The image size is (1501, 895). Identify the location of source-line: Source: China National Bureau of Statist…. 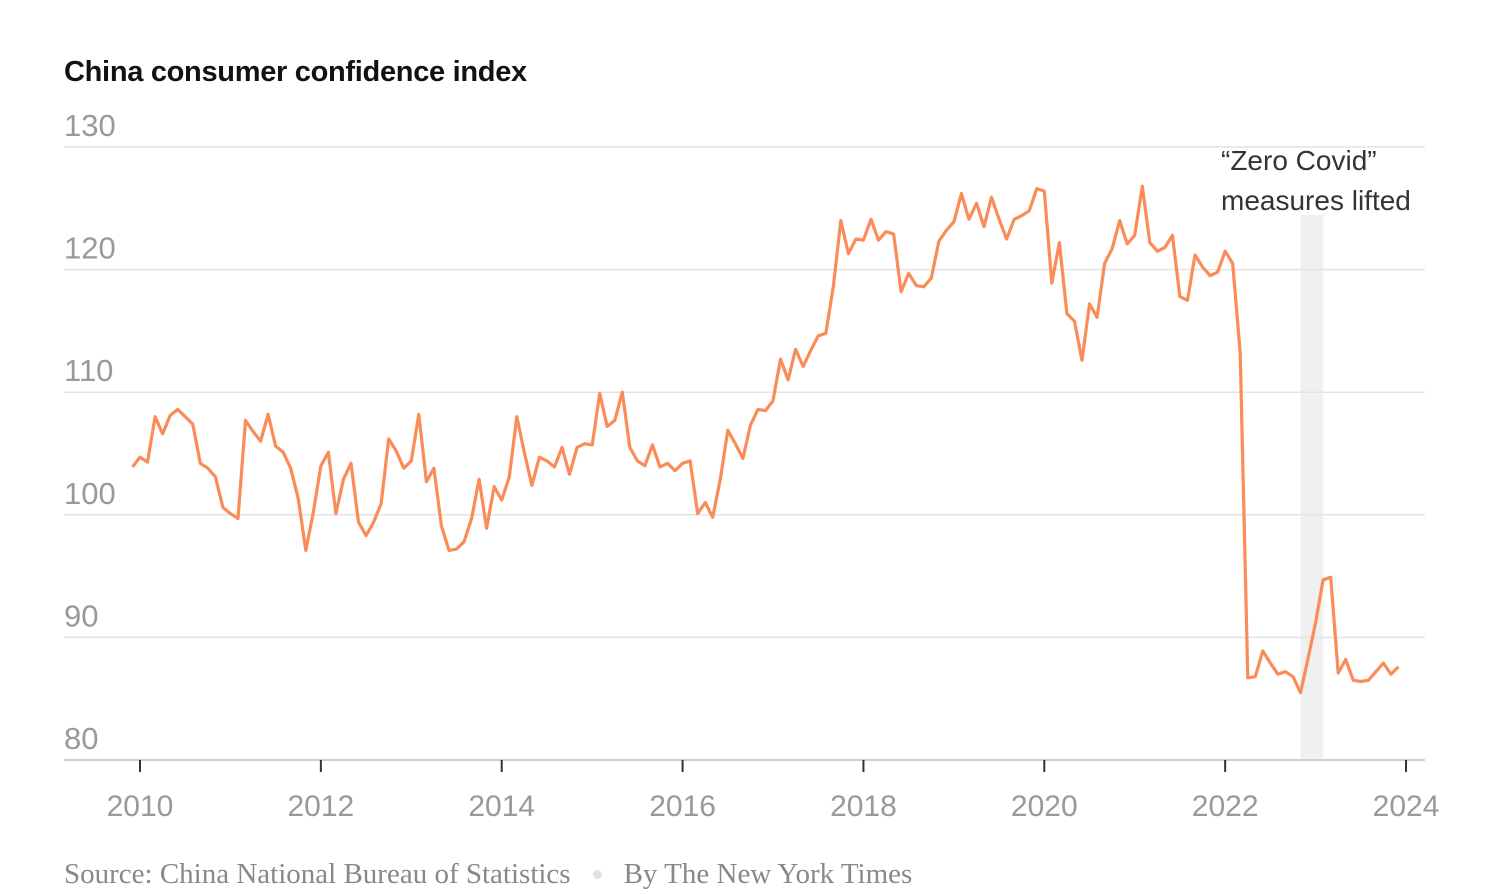
(488, 874).